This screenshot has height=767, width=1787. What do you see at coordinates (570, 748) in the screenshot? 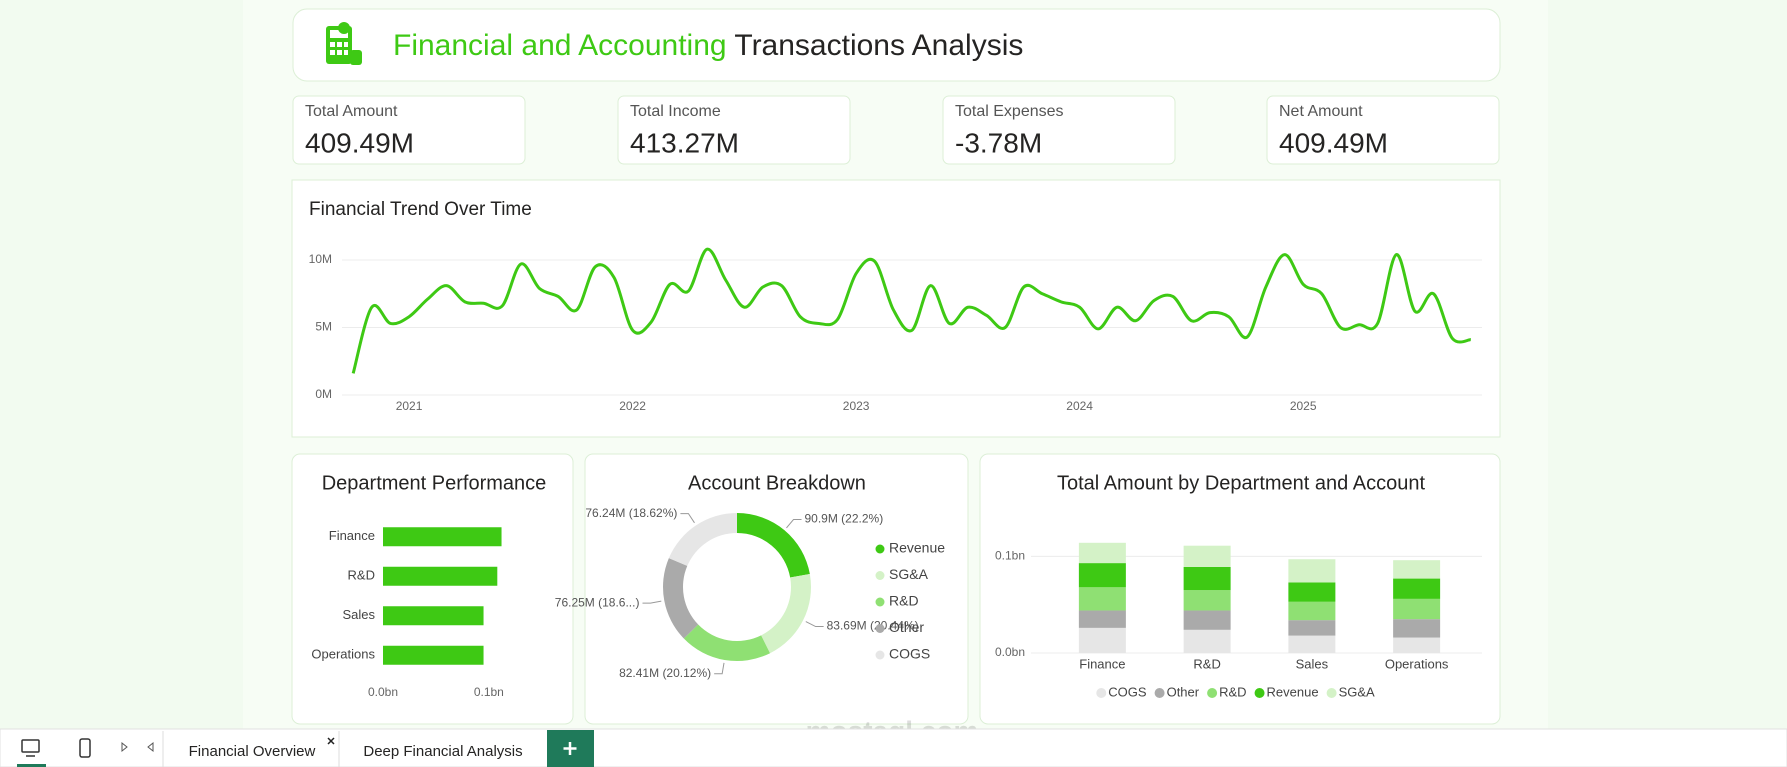
I see `add-page-button` at bounding box center [570, 748].